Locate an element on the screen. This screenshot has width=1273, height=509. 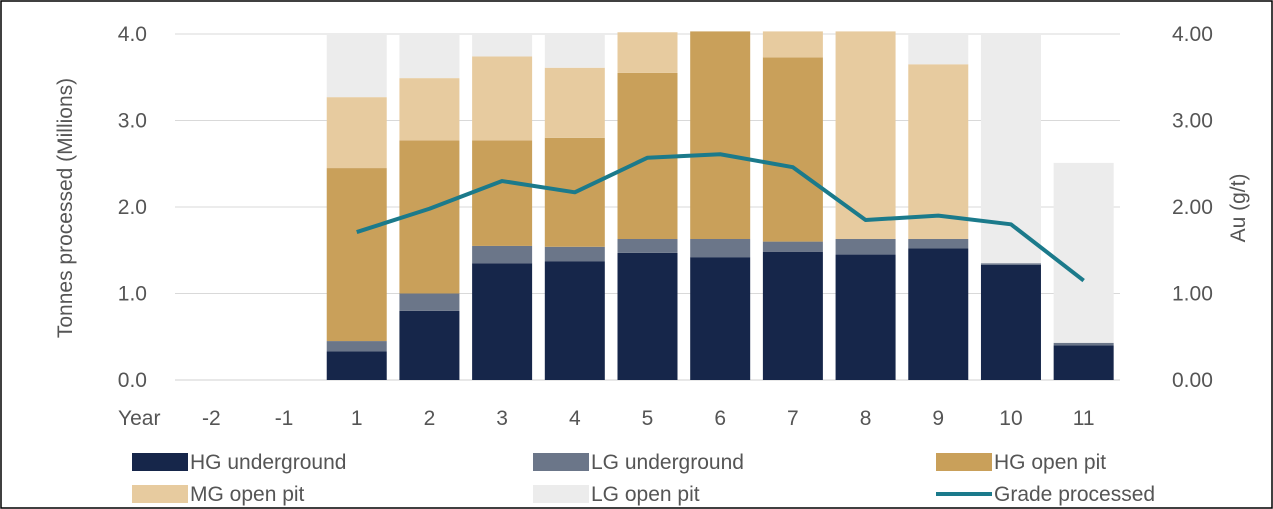
legend-label: LG open pit is located at coordinates (645, 494).